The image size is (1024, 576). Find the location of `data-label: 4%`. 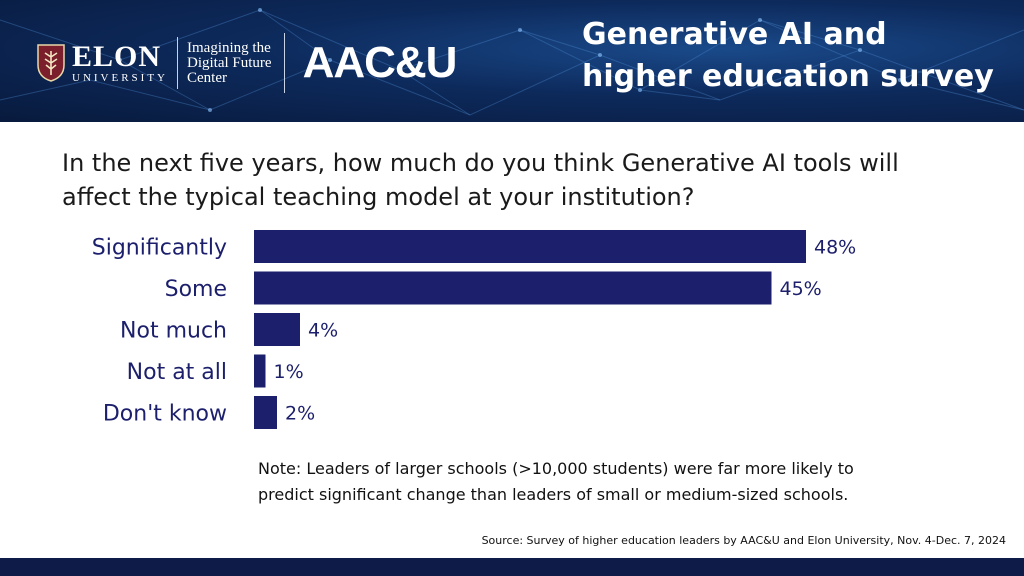

data-label: 4% is located at coordinates (323, 331).